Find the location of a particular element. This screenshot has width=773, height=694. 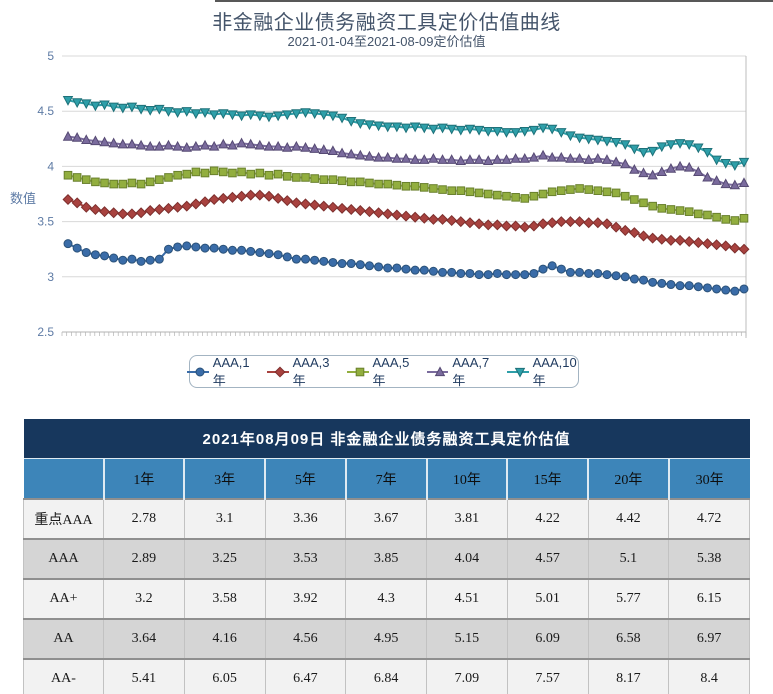

table-cell: 2.89 is located at coordinates (144, 559).